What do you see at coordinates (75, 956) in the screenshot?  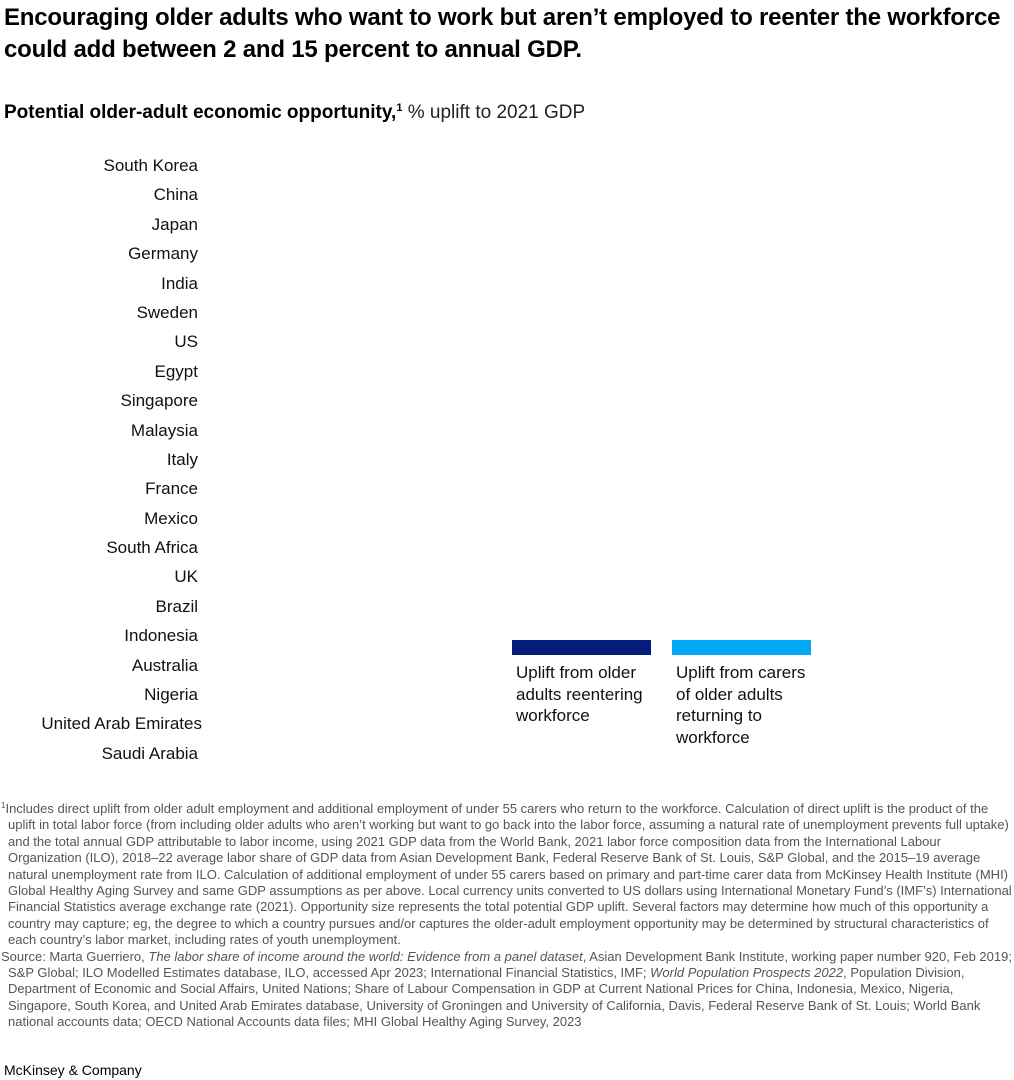 I see `source-prefix: Source: Marta Guerriero,` at bounding box center [75, 956].